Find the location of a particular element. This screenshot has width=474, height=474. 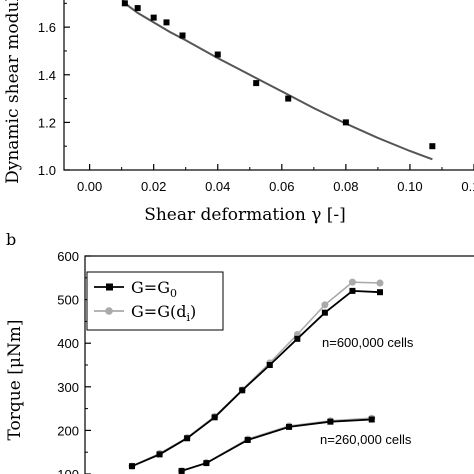

annotation-600000-cells: n=600,000 cells is located at coordinates (368, 342).